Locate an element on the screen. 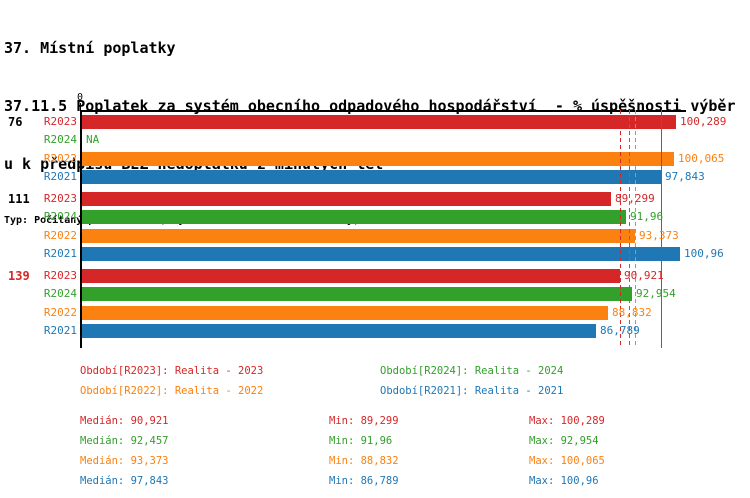 The image size is (750, 498). bar-value-label: 90,921 is located at coordinates (644, 275).